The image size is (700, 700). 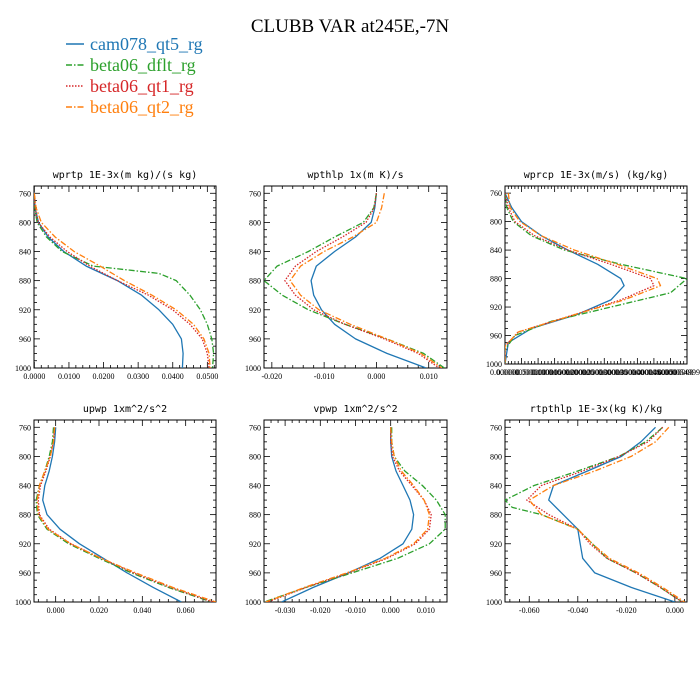 What do you see at coordinates (505, 372) in the screenshot?
I see `x-tick-label: 0.000000` at bounding box center [505, 372].